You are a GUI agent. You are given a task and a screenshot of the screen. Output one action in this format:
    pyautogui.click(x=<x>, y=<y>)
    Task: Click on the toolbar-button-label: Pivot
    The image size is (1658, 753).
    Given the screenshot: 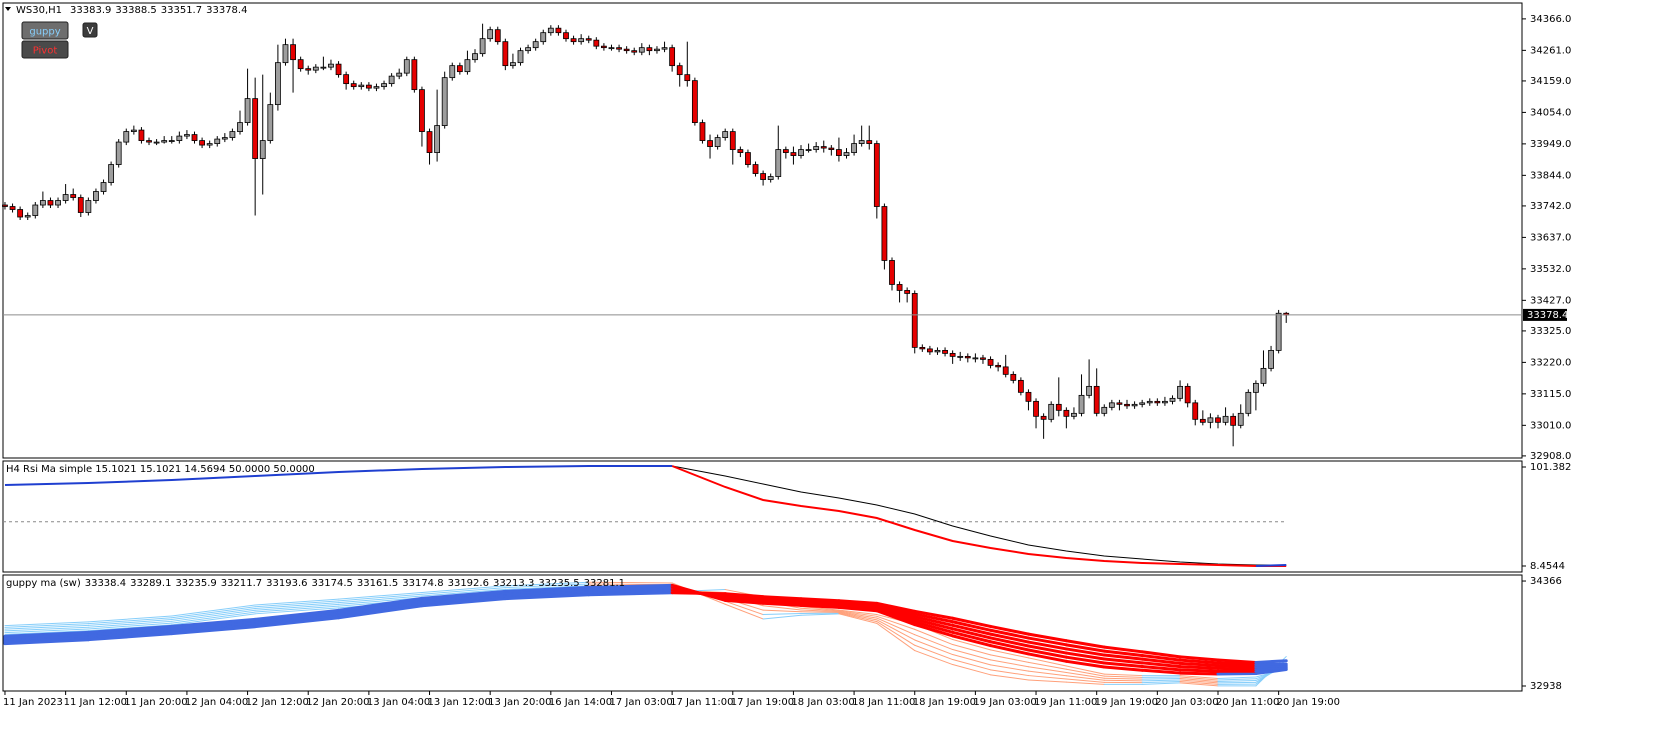 What is the action you would take?
    pyautogui.click(x=45, y=51)
    